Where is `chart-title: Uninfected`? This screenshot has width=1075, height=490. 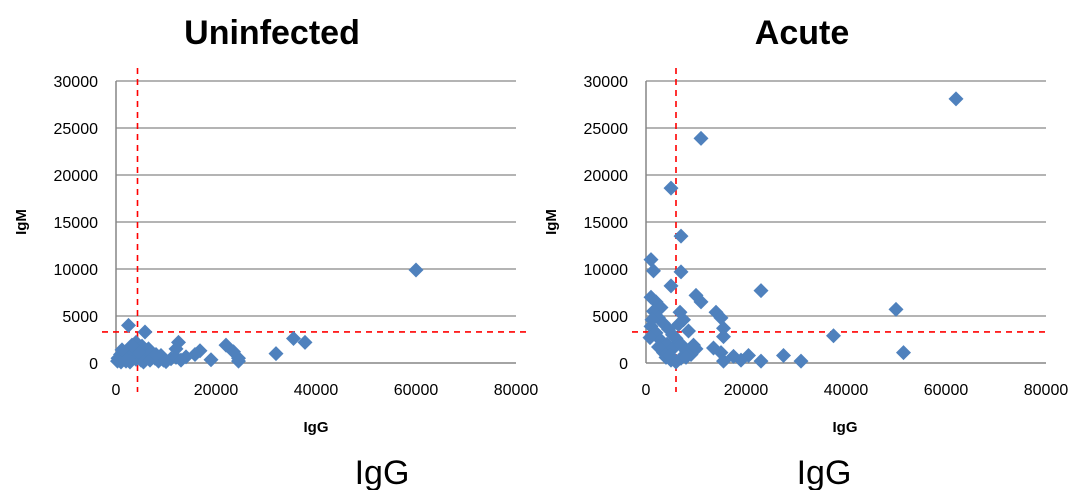 chart-title: Uninfected is located at coordinates (272, 33).